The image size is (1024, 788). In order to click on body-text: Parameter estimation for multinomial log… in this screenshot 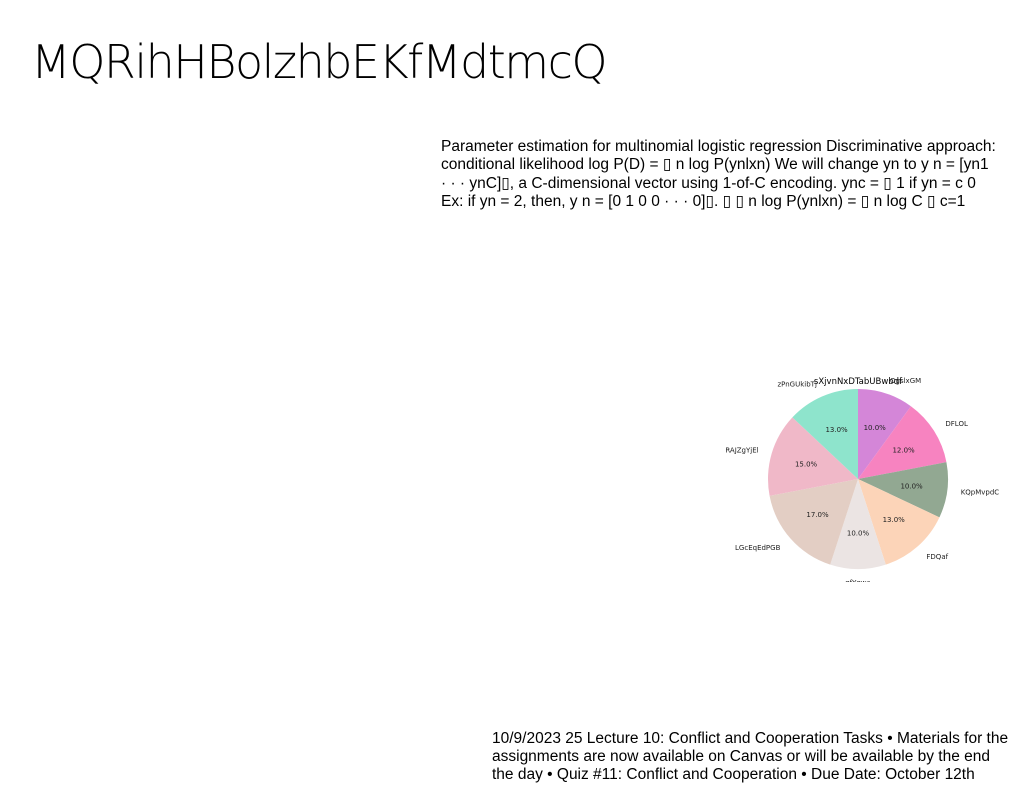, I will do `click(731, 174)`.